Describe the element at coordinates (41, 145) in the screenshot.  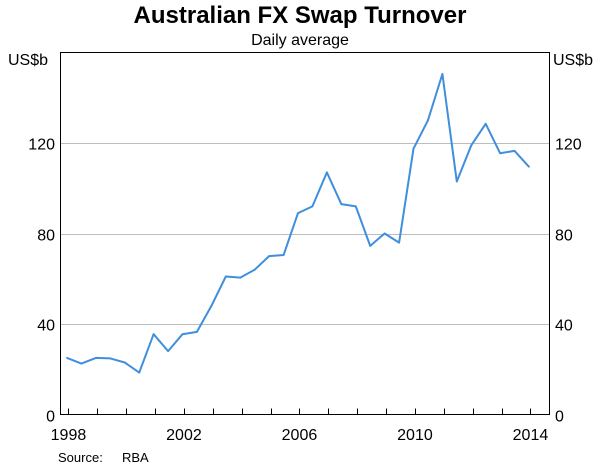
I see `y-tick-label-left: 120` at that location.